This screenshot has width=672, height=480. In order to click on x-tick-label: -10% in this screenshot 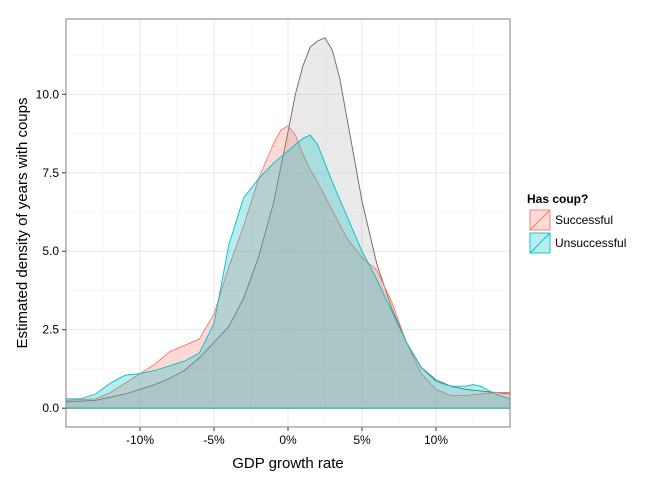, I will do `click(140, 440)`.